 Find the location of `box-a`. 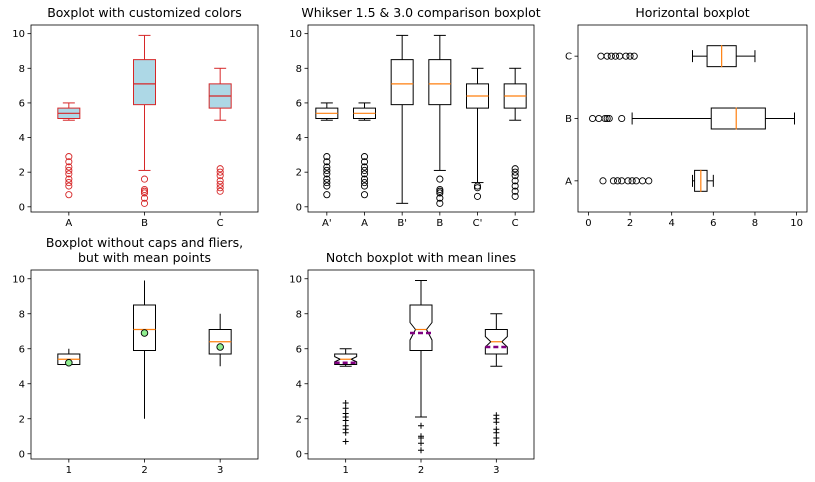

box-a is located at coordinates (69, 150).